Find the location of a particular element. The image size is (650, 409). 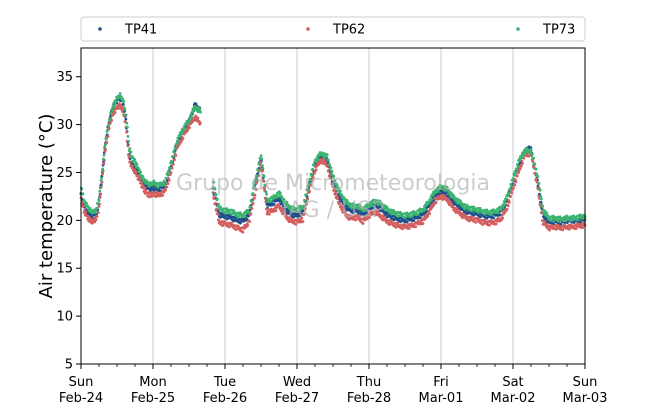

legend-marker-TP62 is located at coordinates (308, 29).